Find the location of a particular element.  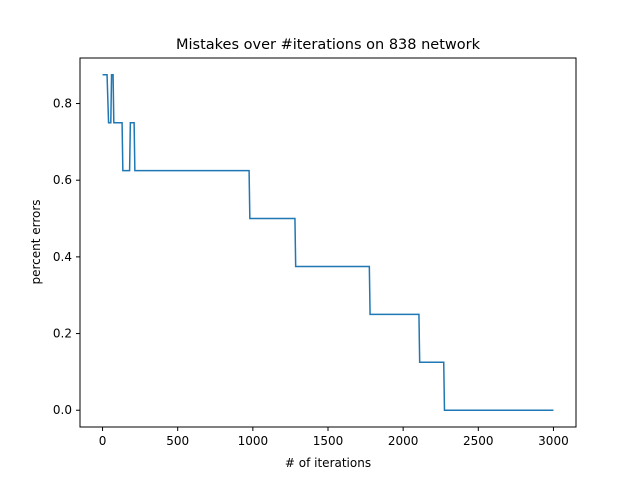

y-tick-label: 0.8 is located at coordinates (62, 104).